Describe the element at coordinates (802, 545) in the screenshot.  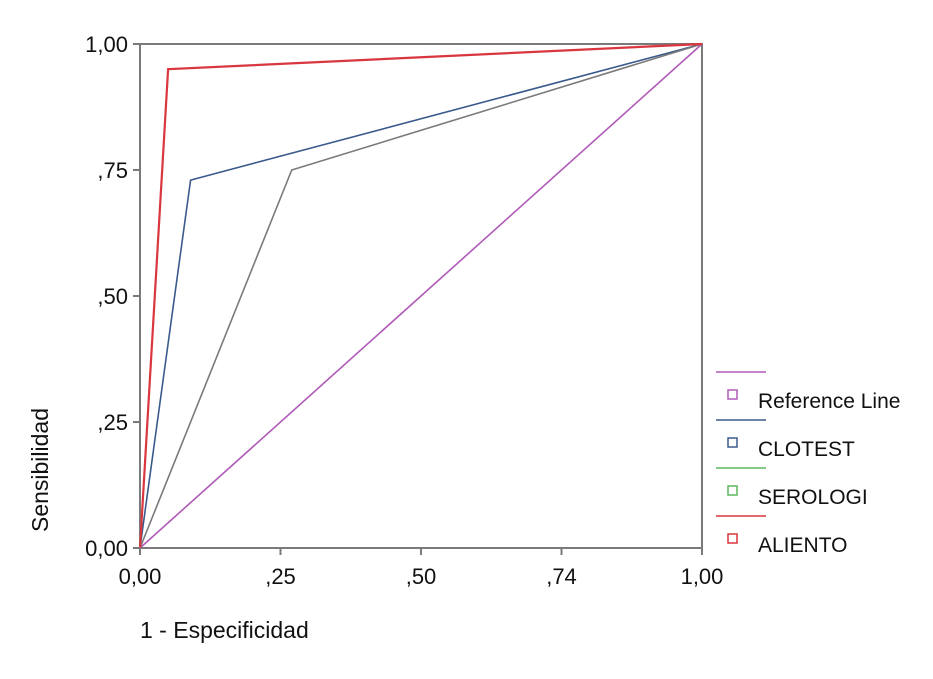
I see `legend-label: ALIENTO` at that location.